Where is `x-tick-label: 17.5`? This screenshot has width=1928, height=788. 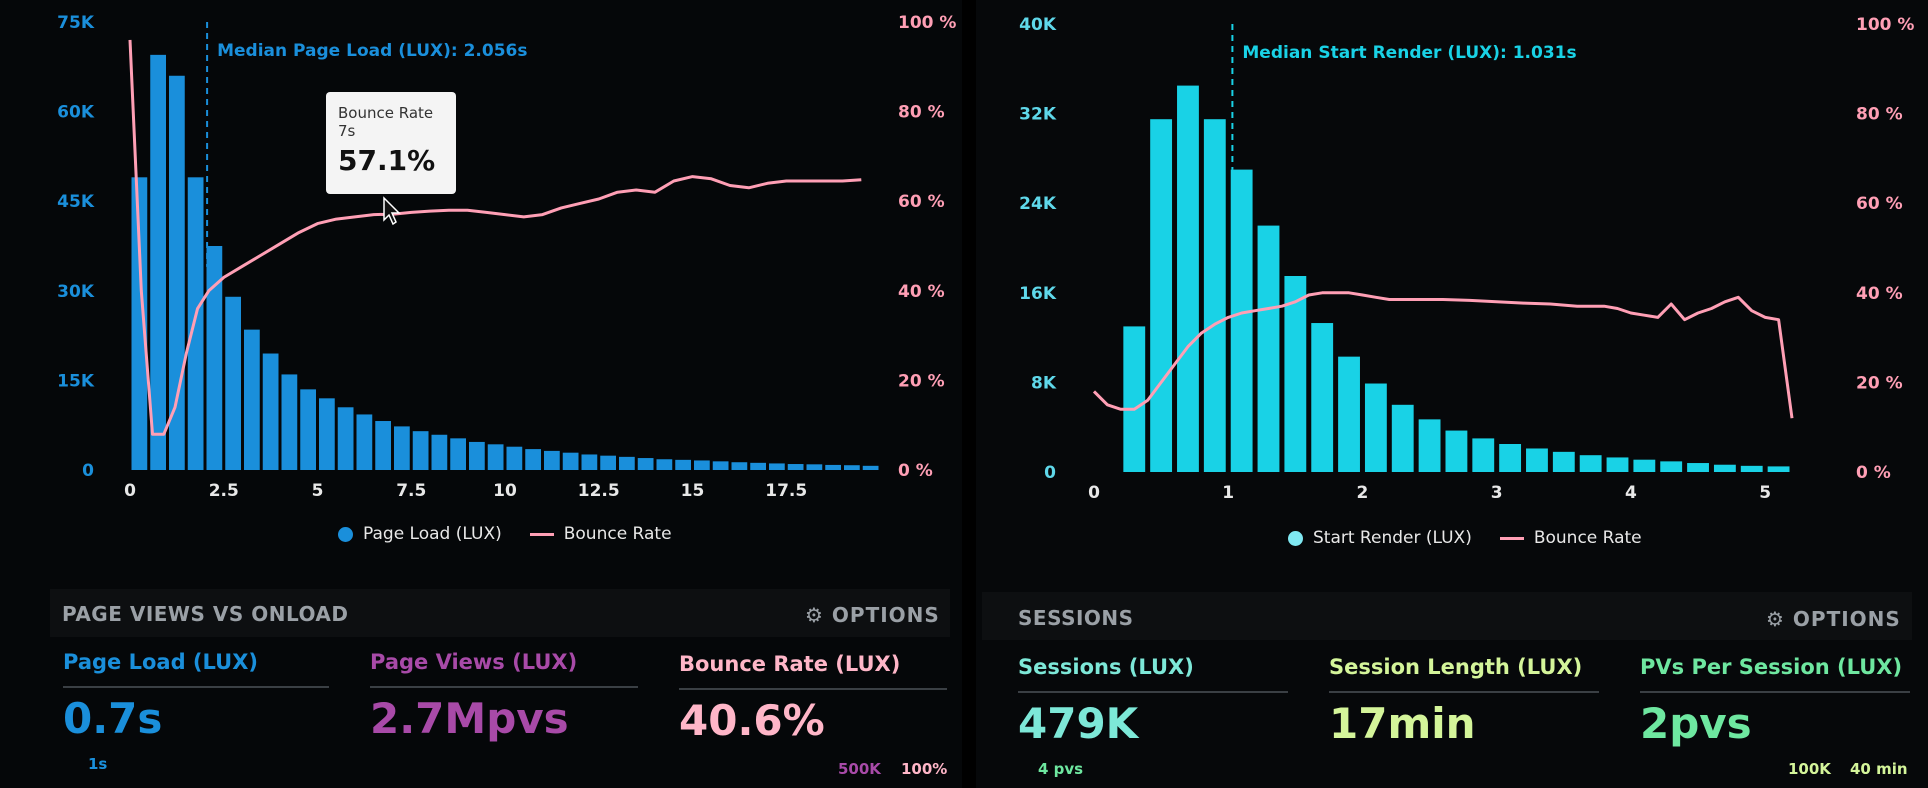 x-tick-label: 17.5 is located at coordinates (786, 491).